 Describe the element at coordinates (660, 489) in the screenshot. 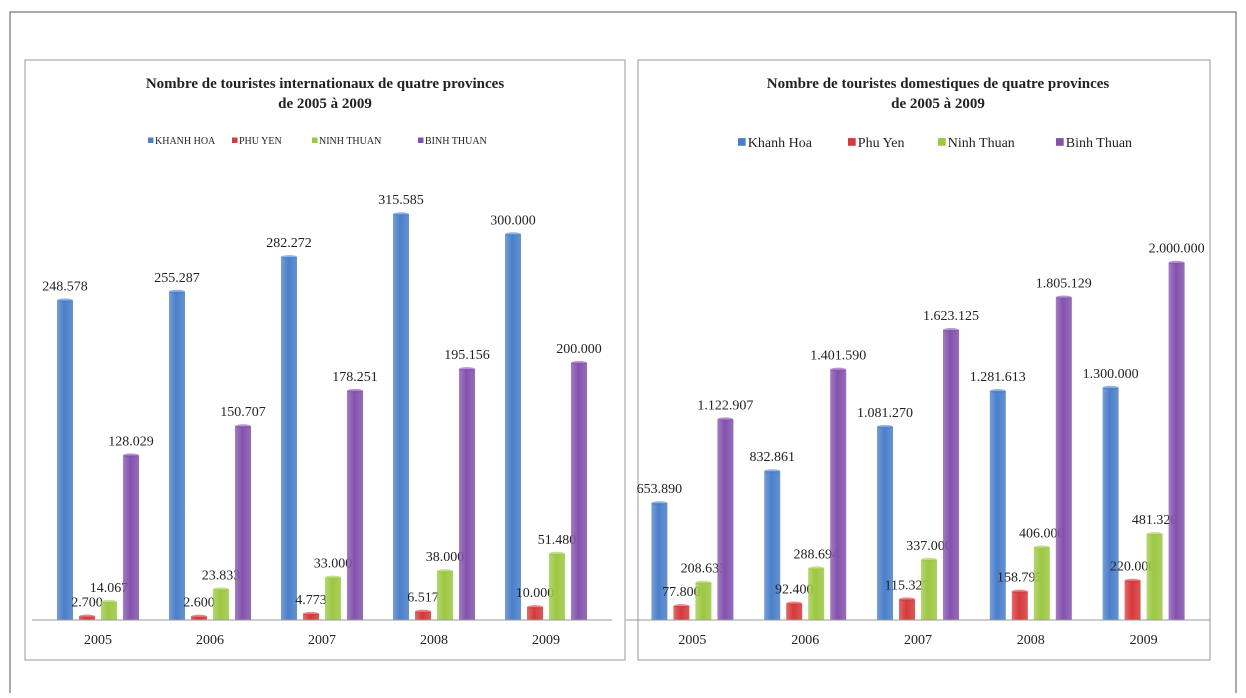

I see `data-label: 653.890` at that location.